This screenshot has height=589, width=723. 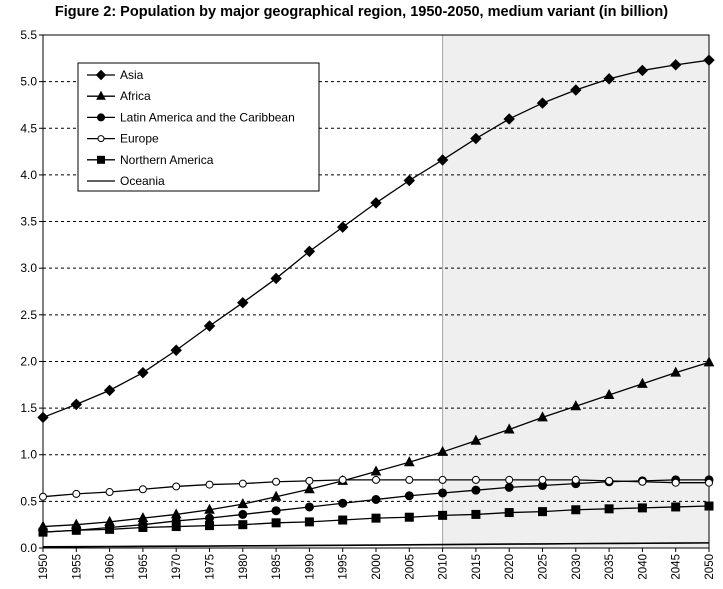 I want to click on legend-label: Africa, so click(x=135, y=96).